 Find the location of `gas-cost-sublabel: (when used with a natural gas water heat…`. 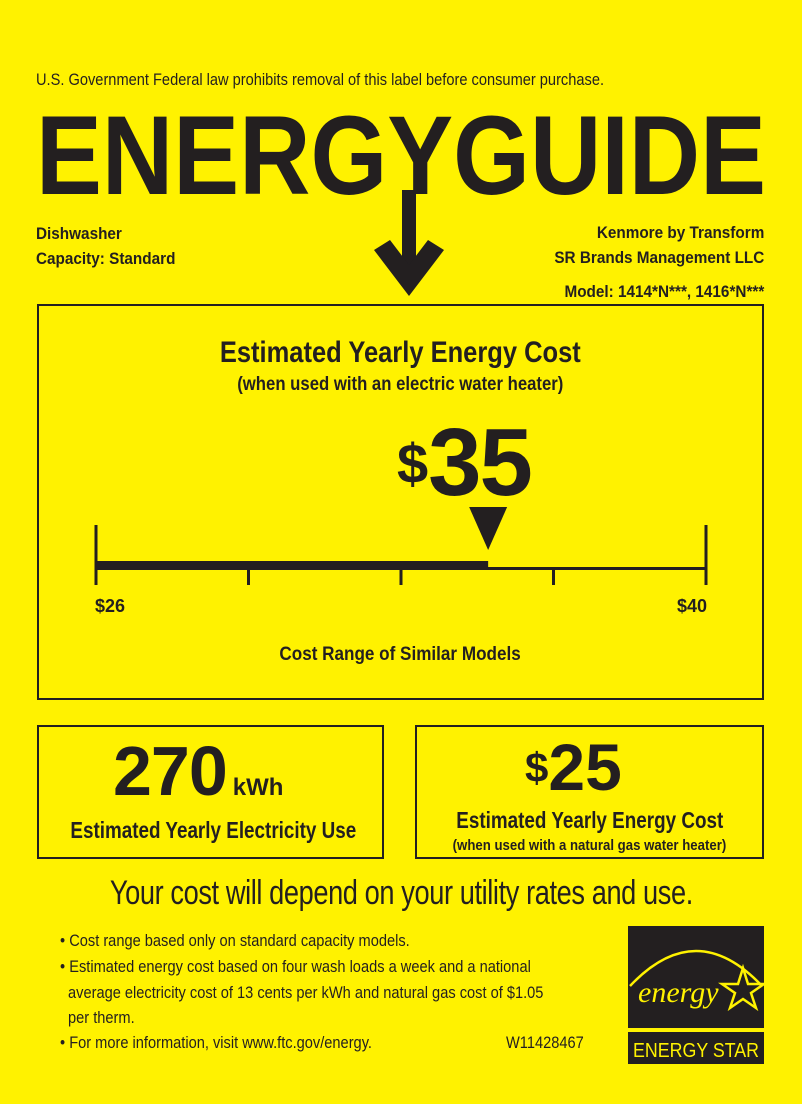

gas-cost-sublabel: (when used with a natural gas water heat… is located at coordinates (589, 845).